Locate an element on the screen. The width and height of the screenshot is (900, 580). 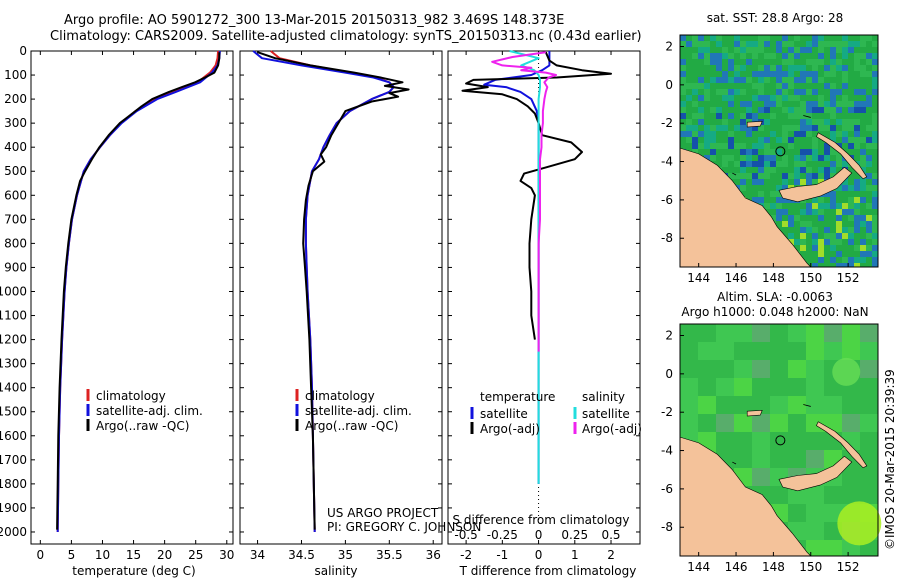
land-new-ireland is located at coordinates (842, 156).